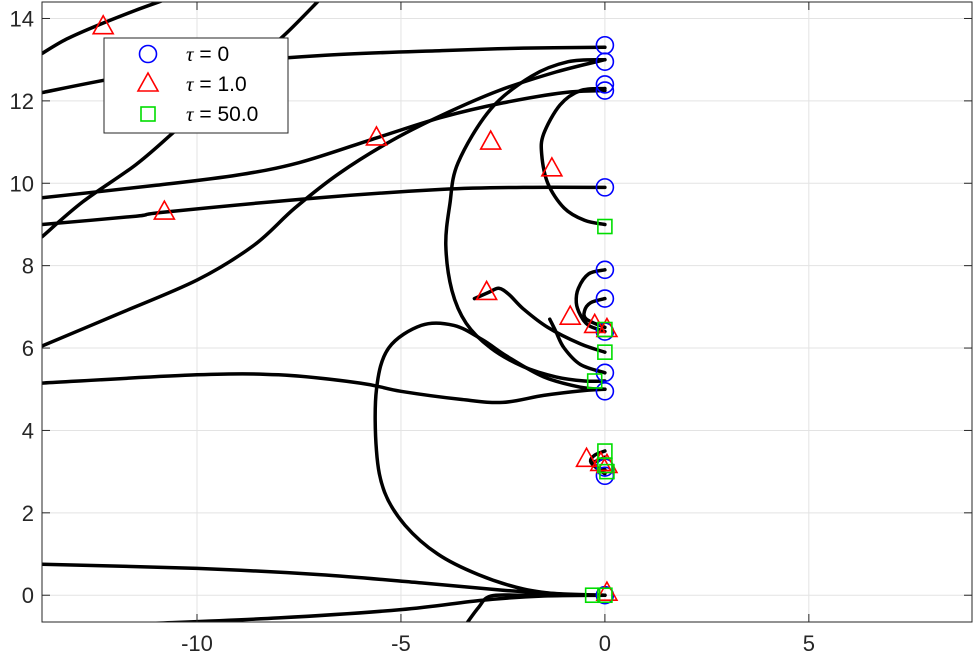 The image size is (974, 658). Describe the element at coordinates (22, 183) in the screenshot. I see `y-tick-label: 10` at that location.